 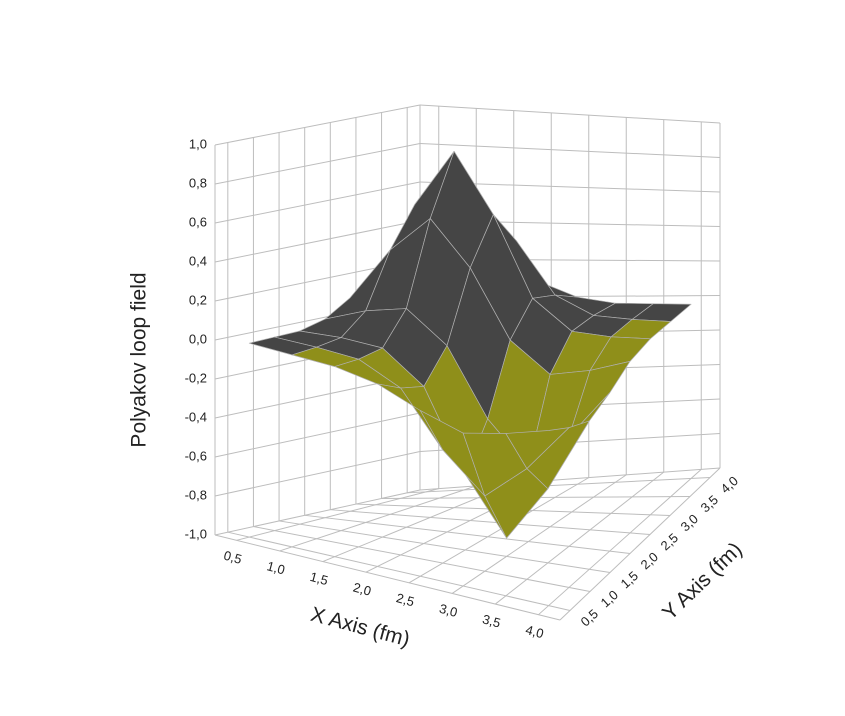 What do you see at coordinates (198, 299) in the screenshot?
I see `z-tick-label: 0,2` at bounding box center [198, 299].